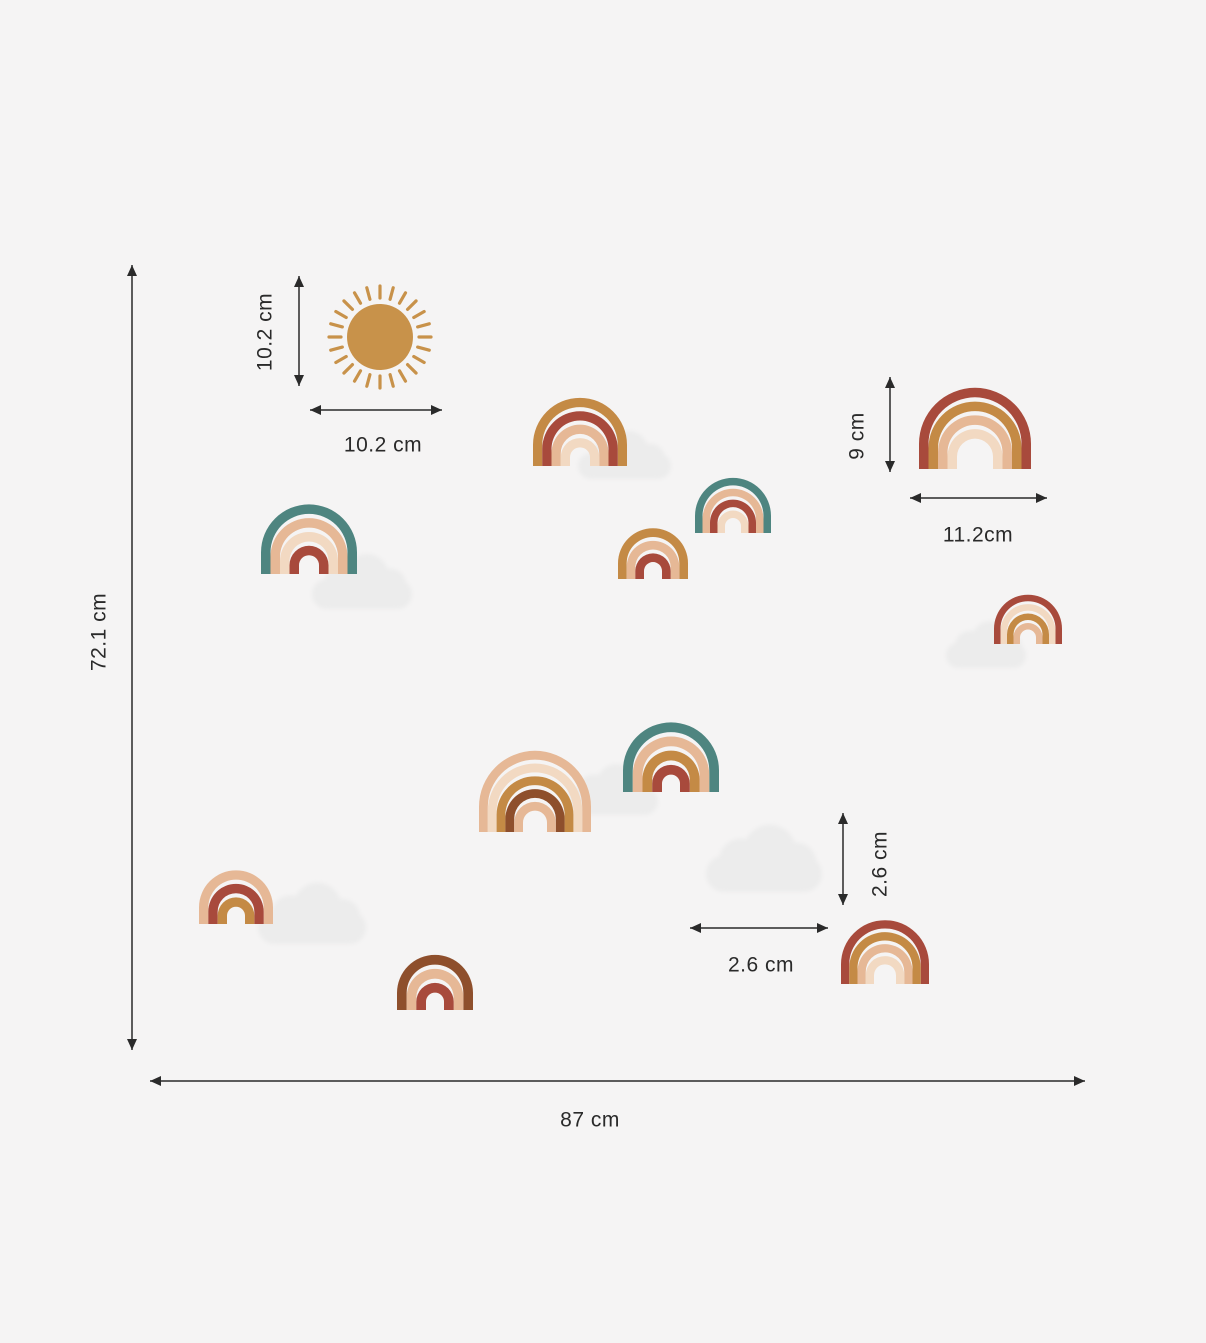  What do you see at coordinates (759, 928) in the screenshot?
I see `cloud-width-arrow` at bounding box center [759, 928].